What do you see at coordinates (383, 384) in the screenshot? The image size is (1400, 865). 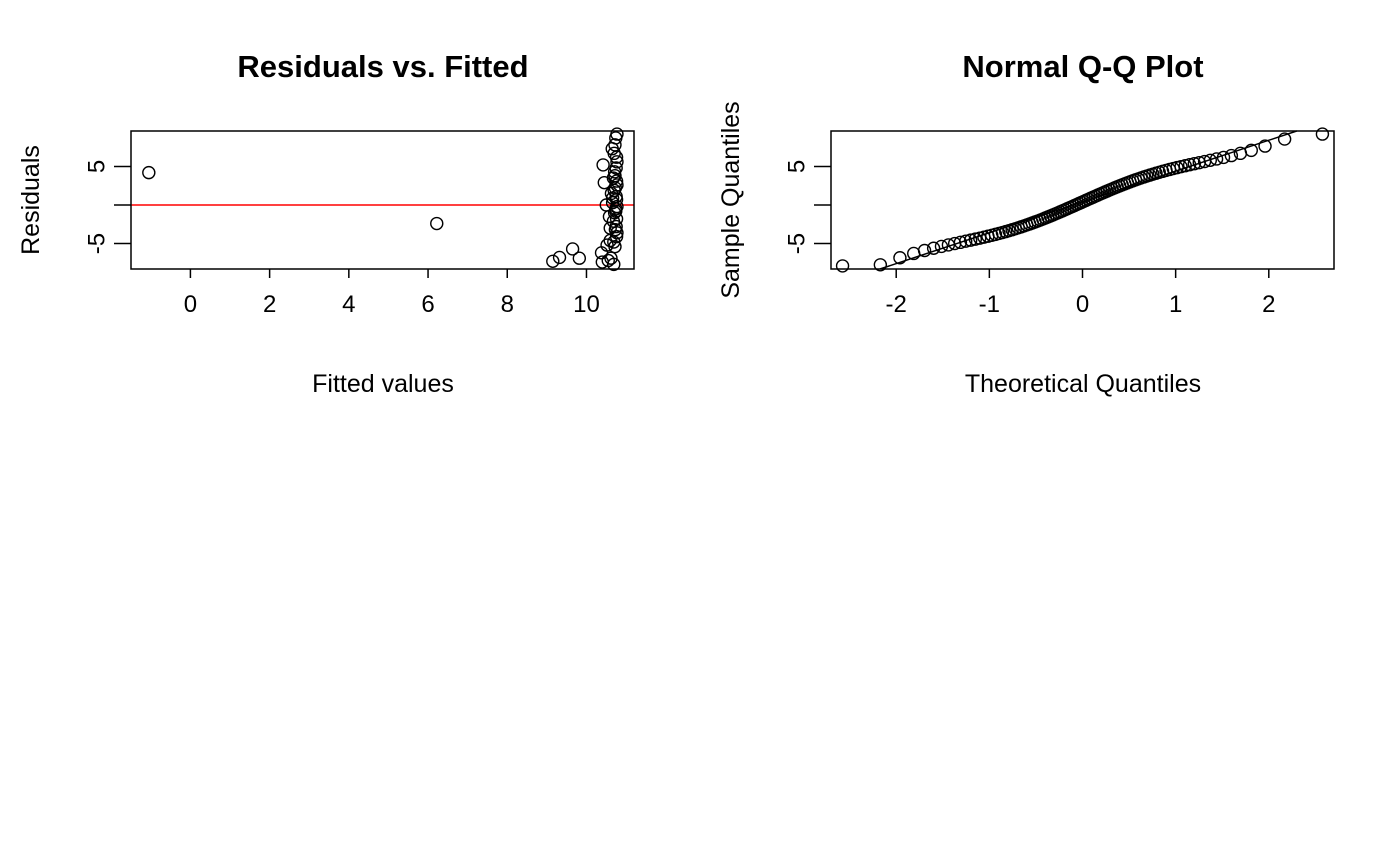 I see `x-axis-label: Fitted values` at bounding box center [383, 384].